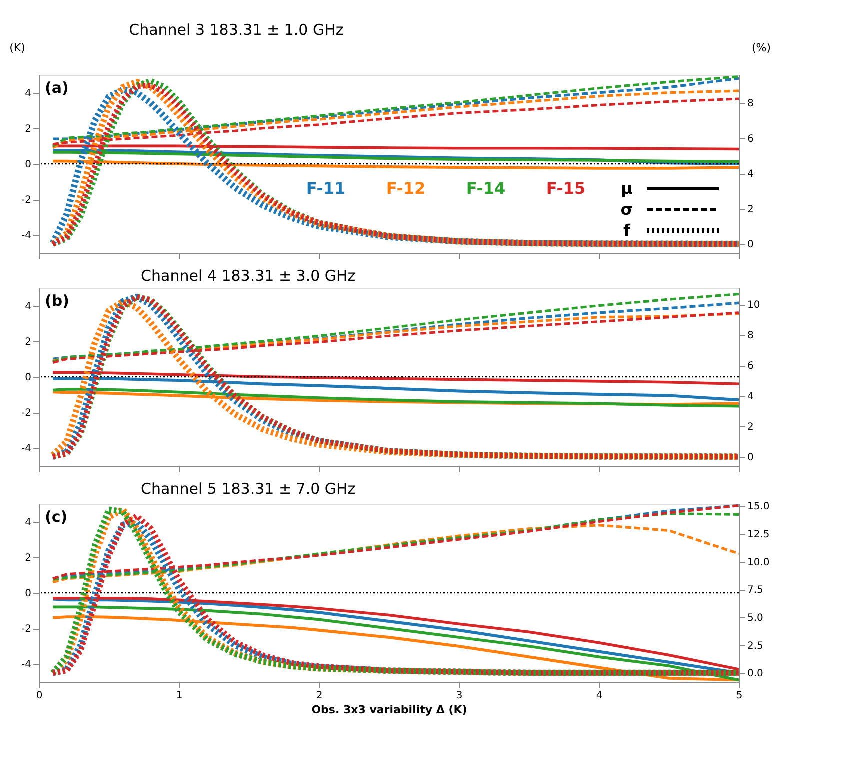 The height and width of the screenshot is (760, 858). Describe the element at coordinates (486, 188) in the screenshot. I see `series-label: F-14` at that location.